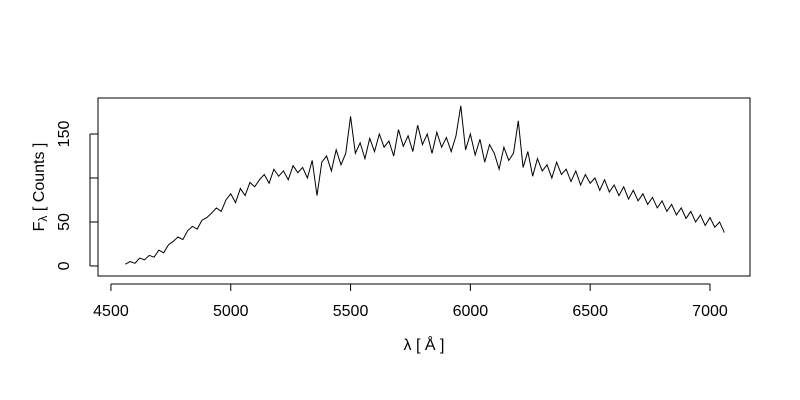 The height and width of the screenshot is (400, 800). Describe the element at coordinates (64, 265) in the screenshot. I see `y-tick-label: 0` at that location.